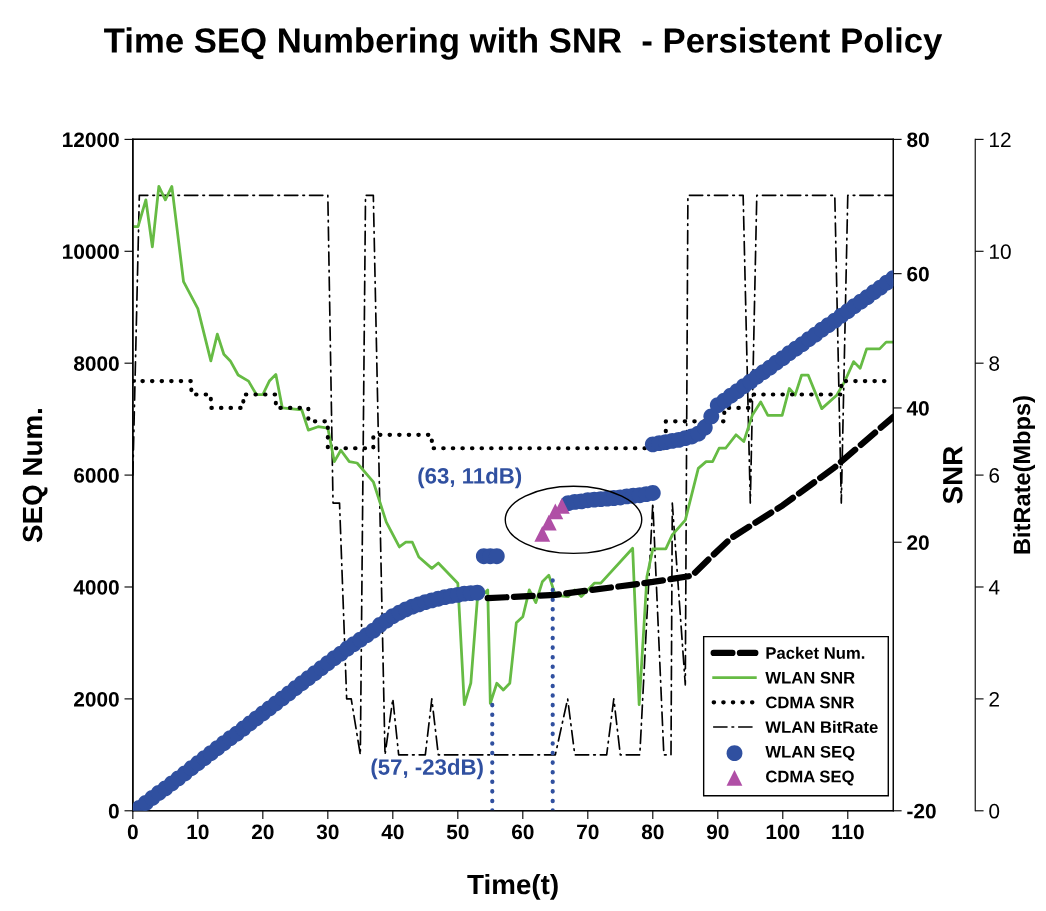  Describe the element at coordinates (783, 832) in the screenshot. I see `x-tick-label: 100` at that location.